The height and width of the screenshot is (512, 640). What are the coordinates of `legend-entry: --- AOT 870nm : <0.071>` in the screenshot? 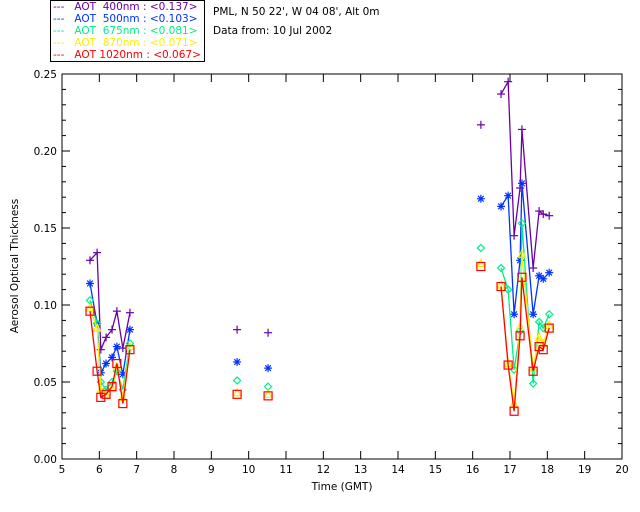 It's located at (125, 43).